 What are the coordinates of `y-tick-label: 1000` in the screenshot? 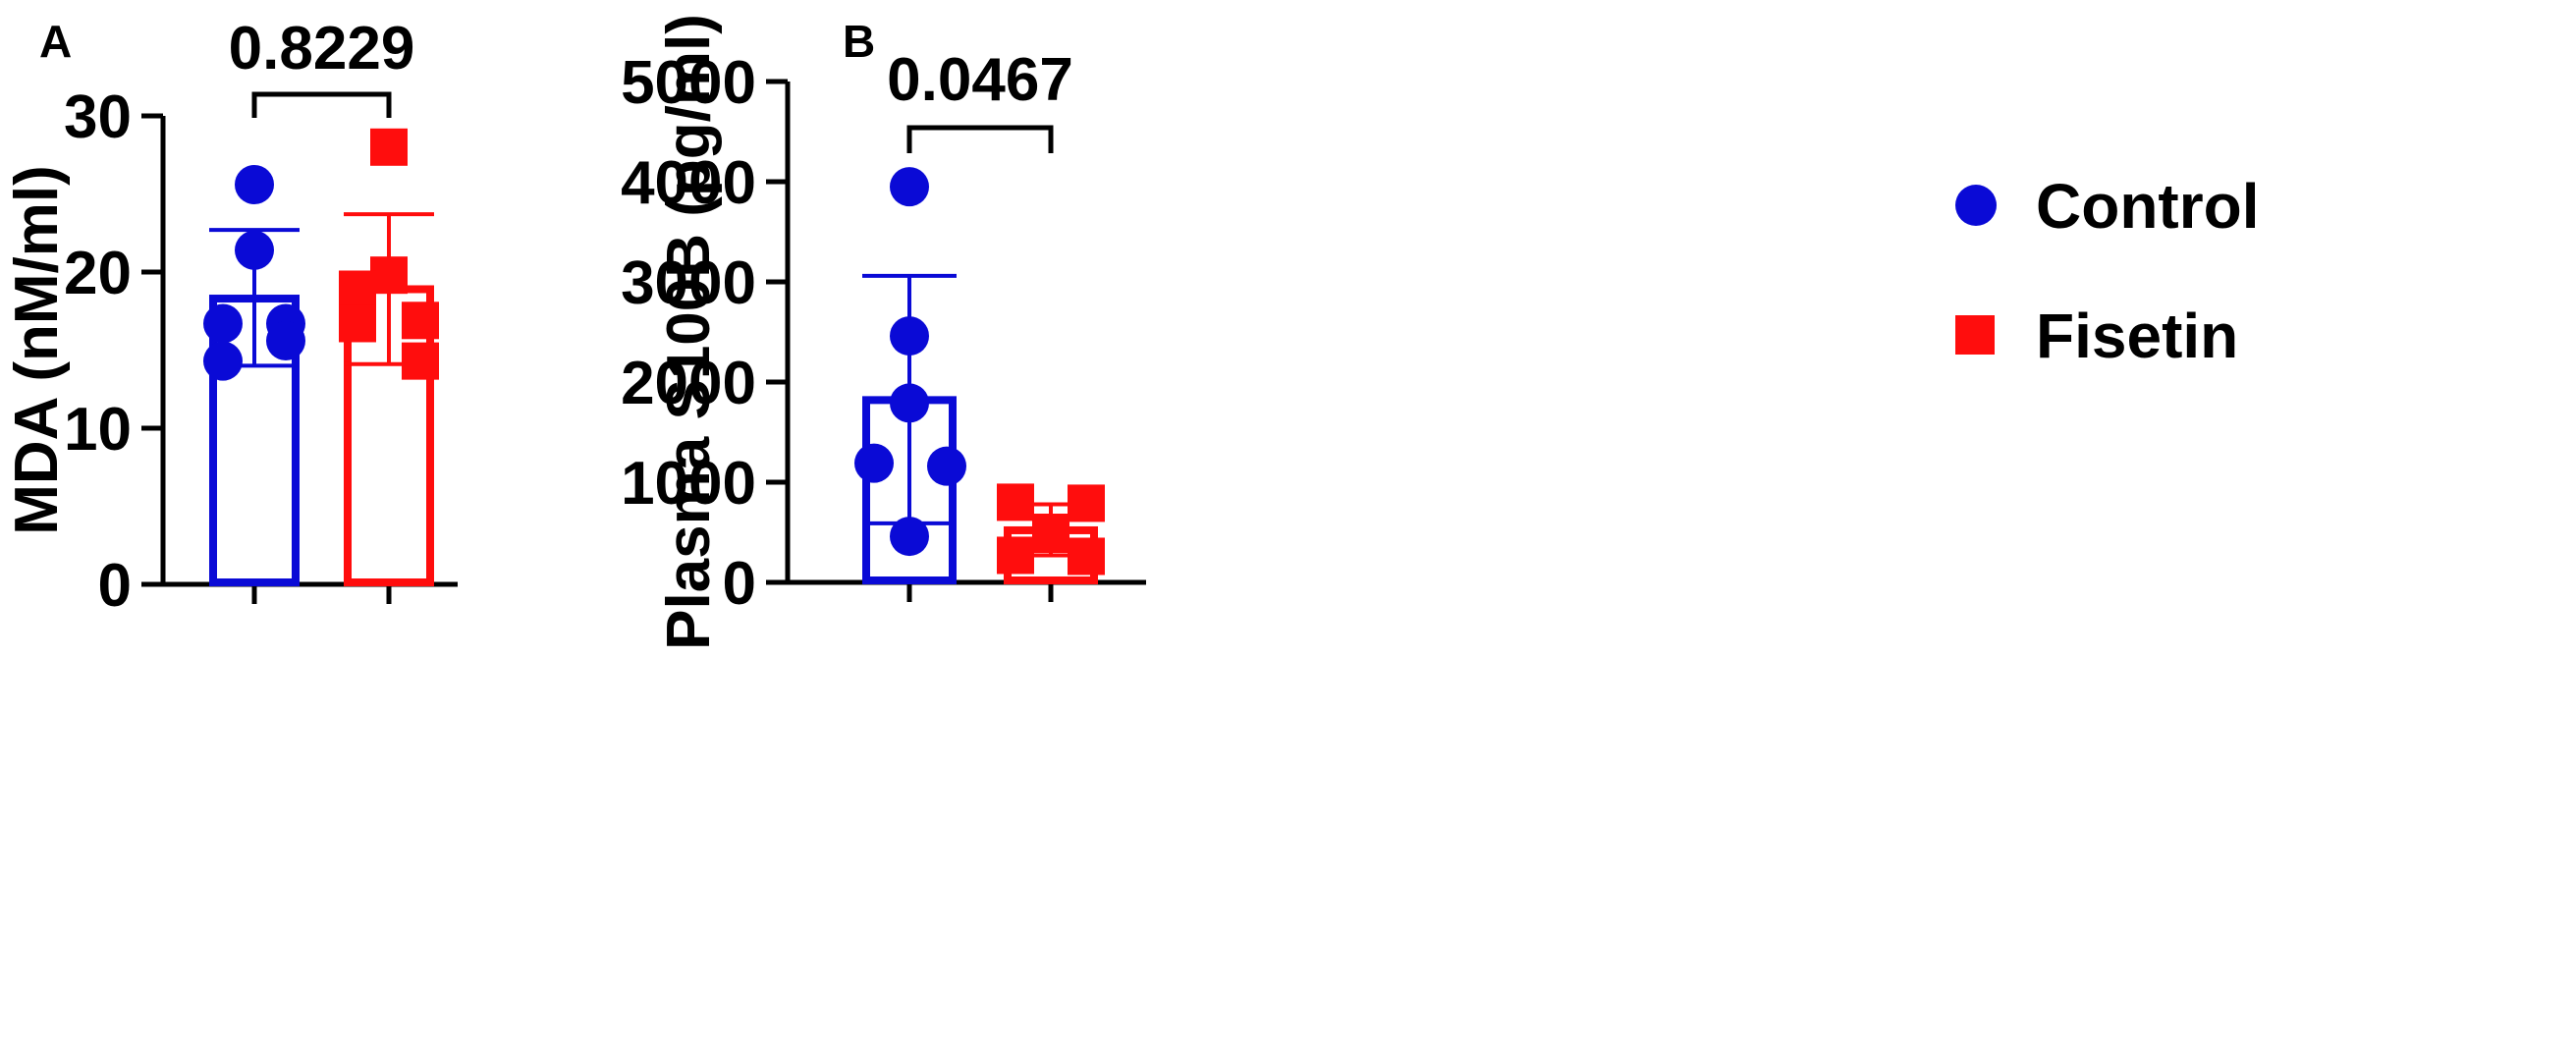 It's located at (689, 484).